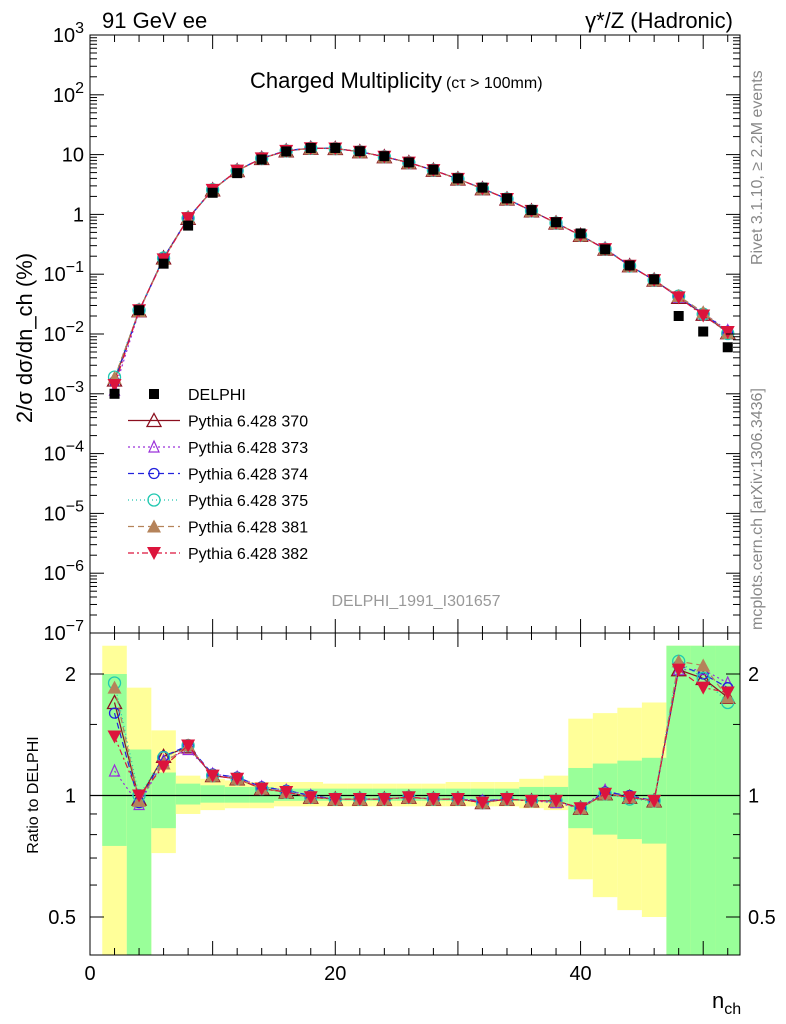 This screenshot has height=1024, width=786. What do you see at coordinates (33, 794) in the screenshot?
I see `ratio-y-axis-title: Ratio to DELPHI` at bounding box center [33, 794].